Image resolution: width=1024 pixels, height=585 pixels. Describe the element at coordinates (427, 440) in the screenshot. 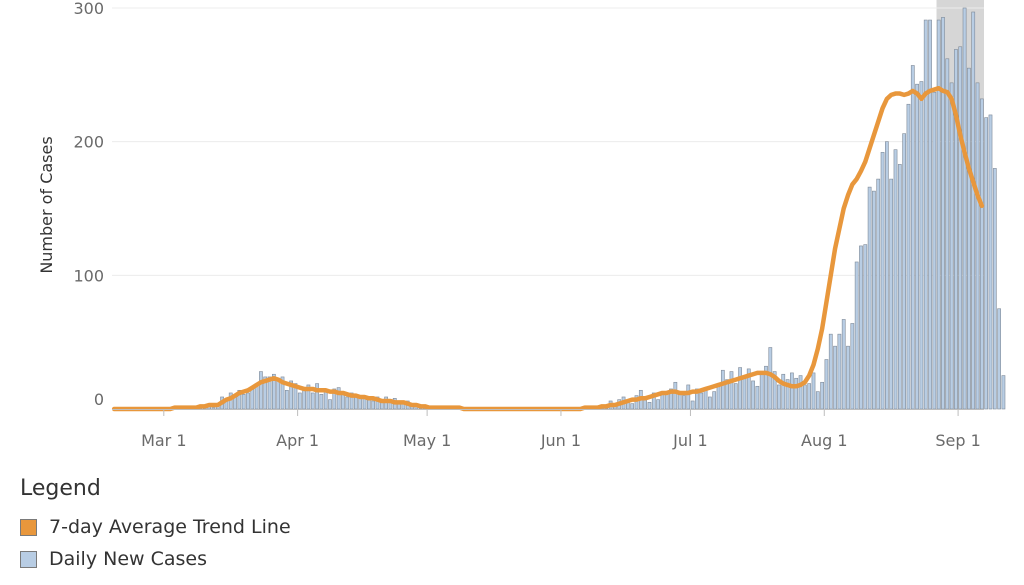

I see `x-tick-label: May 1` at that location.